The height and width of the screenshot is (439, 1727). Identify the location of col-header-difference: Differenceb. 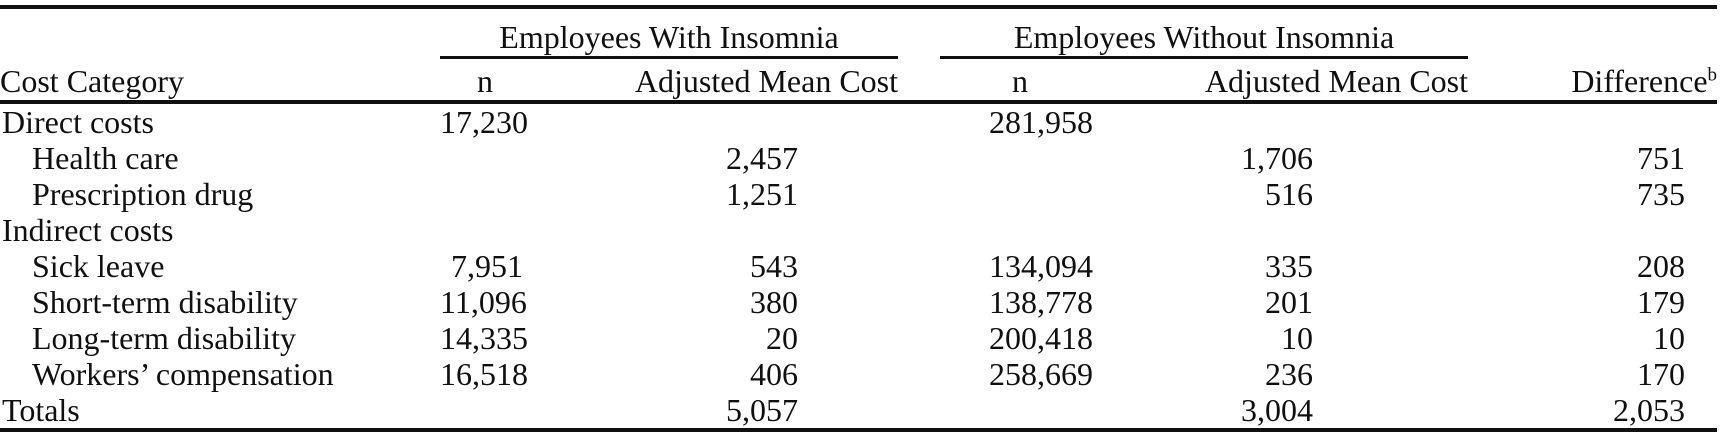
(1593, 80).